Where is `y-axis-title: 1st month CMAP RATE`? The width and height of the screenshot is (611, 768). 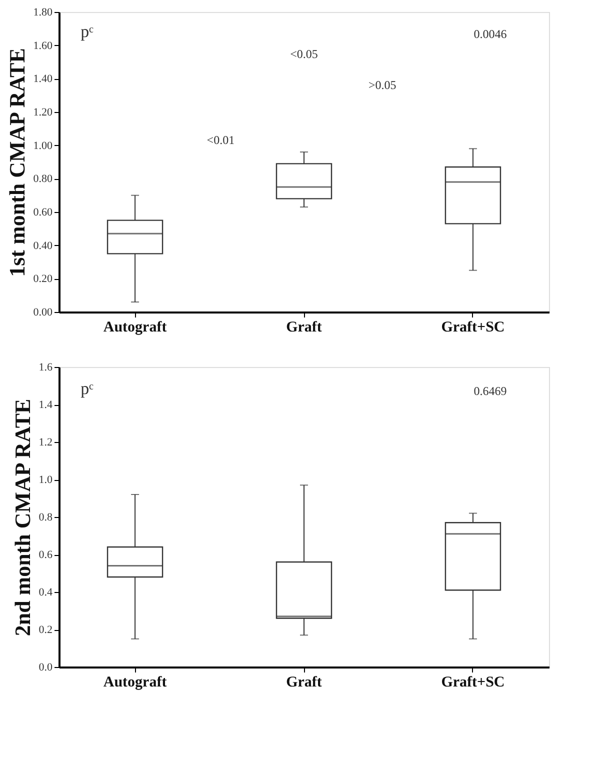 y-axis-title: 1st month CMAP RATE is located at coordinates (17, 162).